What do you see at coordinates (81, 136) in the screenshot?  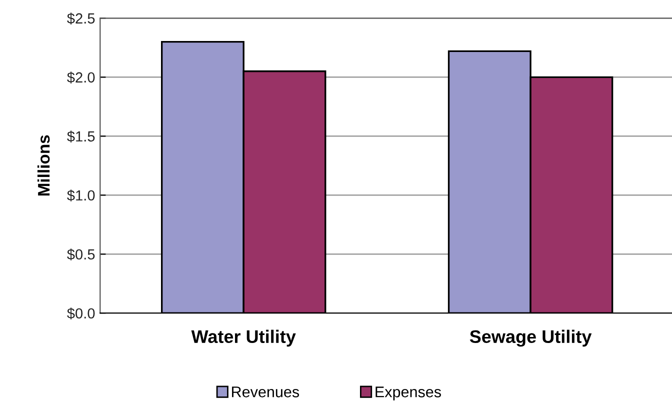 I see `y-tick-label: $1.5` at bounding box center [81, 136].